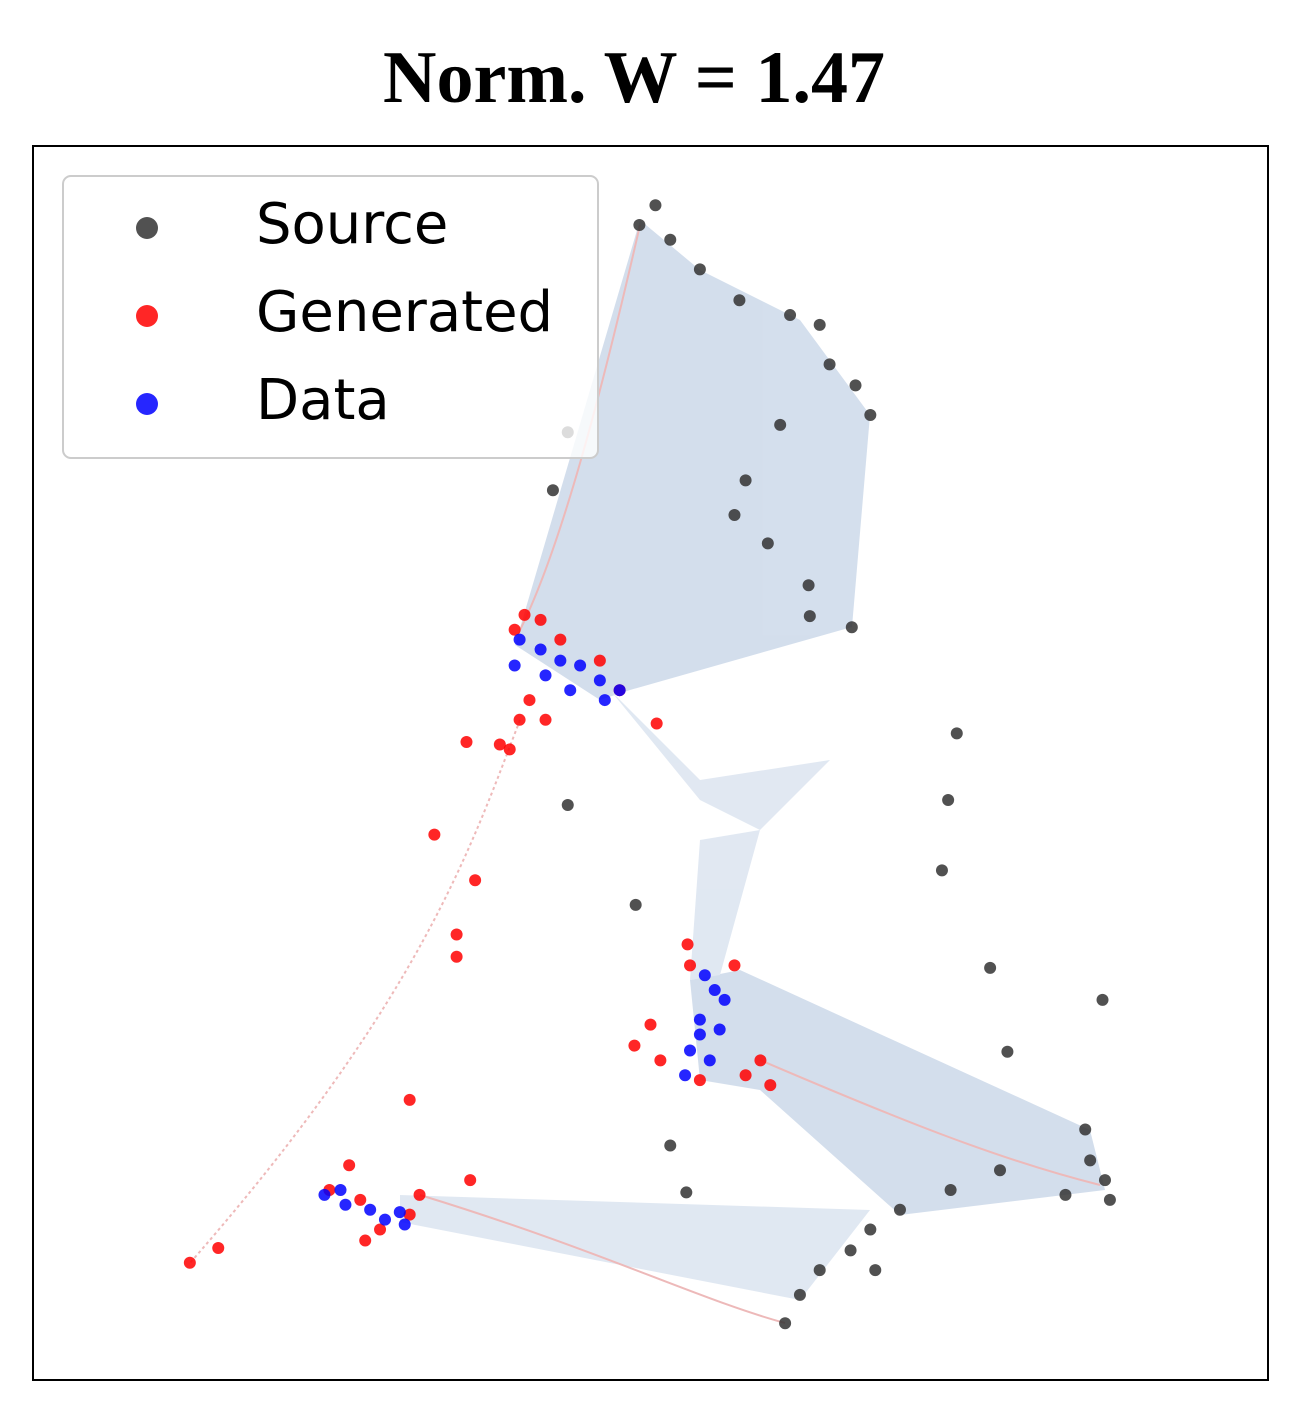 This screenshot has width=1301, height=1416. I want to click on chart-title: Norm. W = 1.47, so click(634, 78).